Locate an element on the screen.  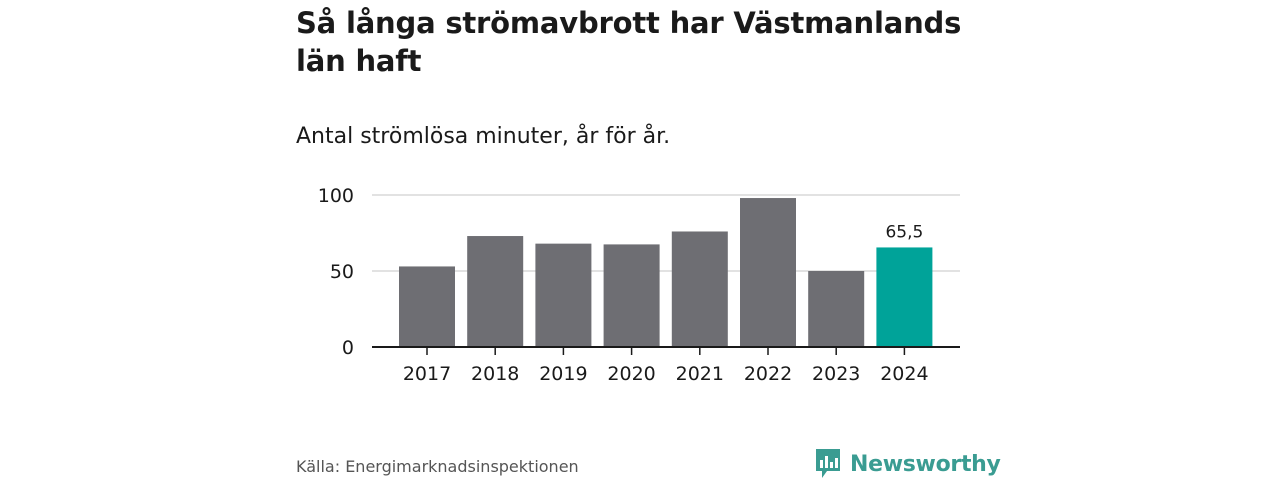
bar-2021 is located at coordinates (699, 289).